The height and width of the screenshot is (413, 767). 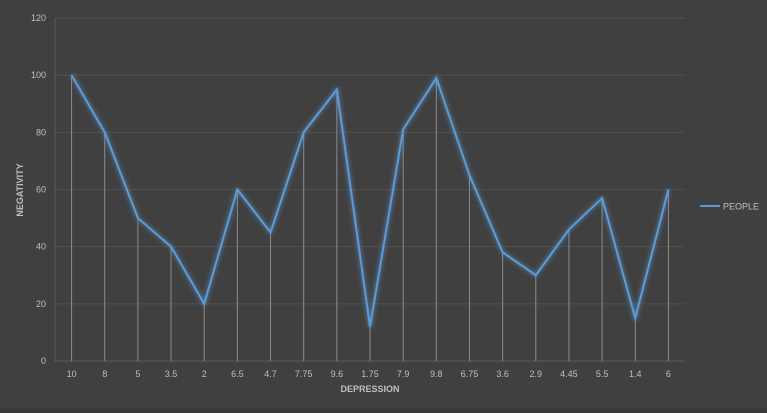 I want to click on x-tick-label: 9.8, so click(x=436, y=374).